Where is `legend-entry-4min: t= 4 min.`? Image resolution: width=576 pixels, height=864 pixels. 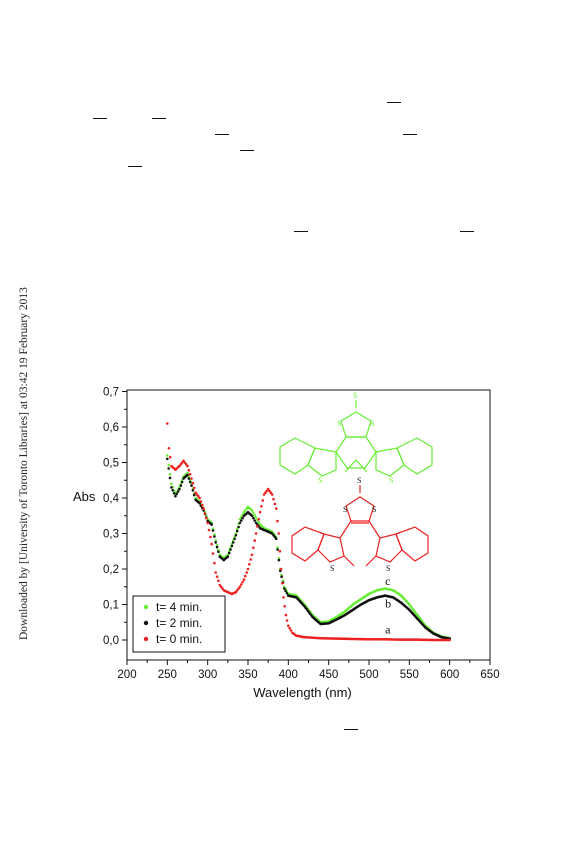
legend-entry-4min: t= 4 min. is located at coordinates (179, 607).